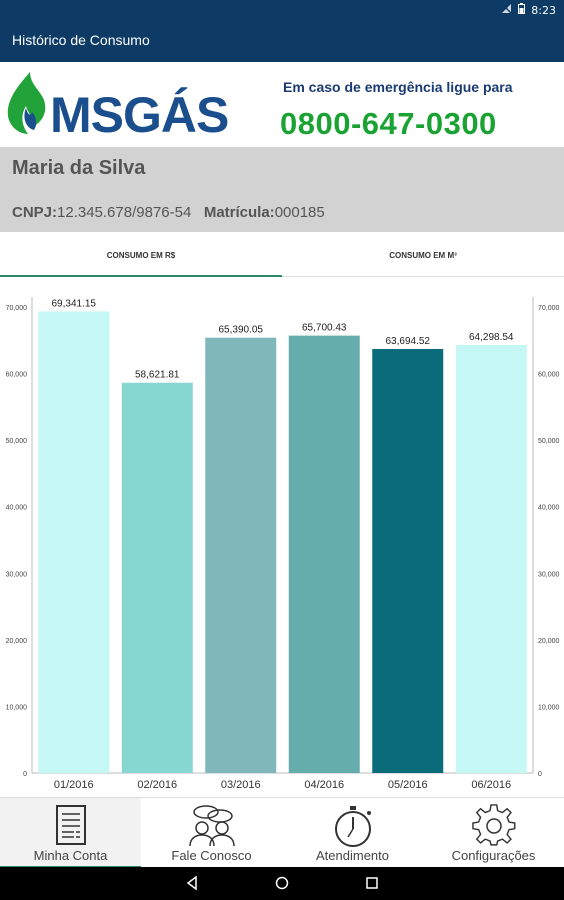  What do you see at coordinates (74, 303) in the screenshot?
I see `bar-value-label: 69,341.15` at bounding box center [74, 303].